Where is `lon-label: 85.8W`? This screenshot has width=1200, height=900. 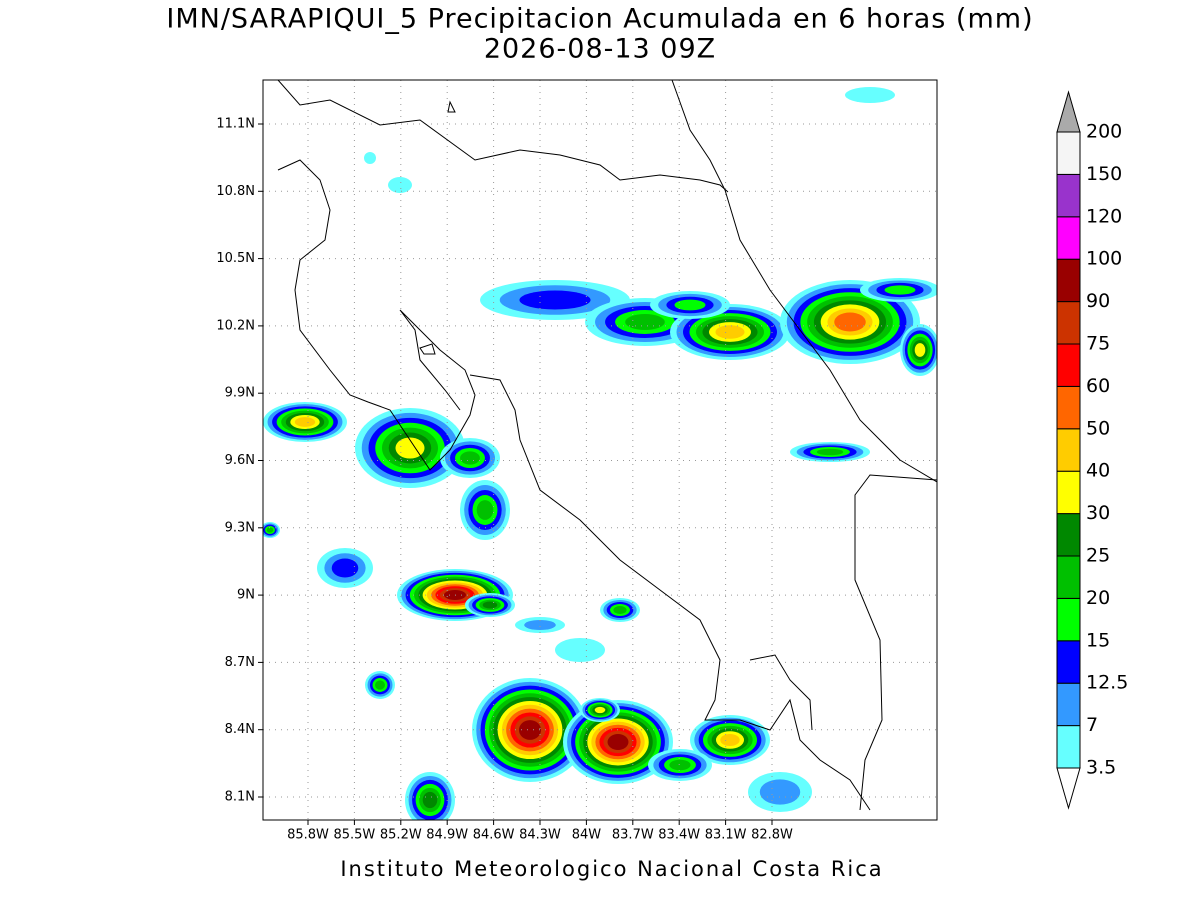
lon-label: 85.8W is located at coordinates (308, 835).